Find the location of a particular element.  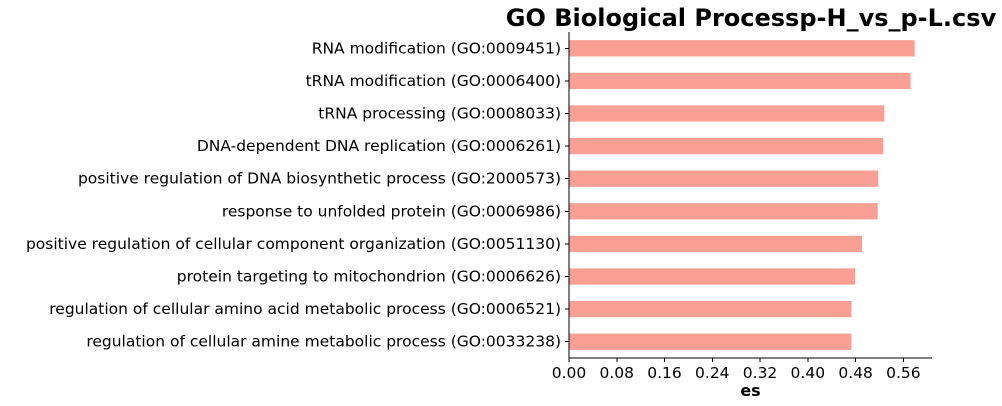

x-tick-label: 0.24 is located at coordinates (712, 373).